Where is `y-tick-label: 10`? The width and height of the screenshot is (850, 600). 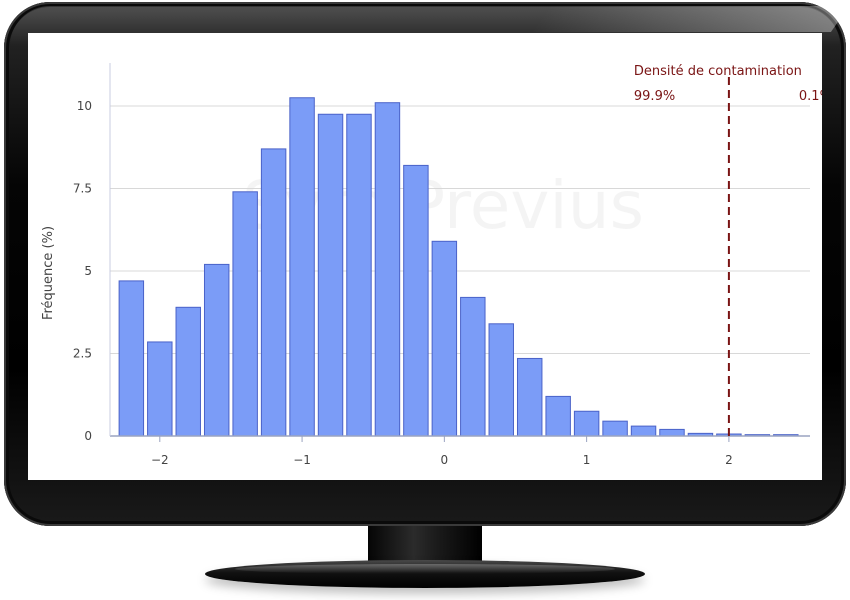 y-tick-label: 10 is located at coordinates (84, 106).